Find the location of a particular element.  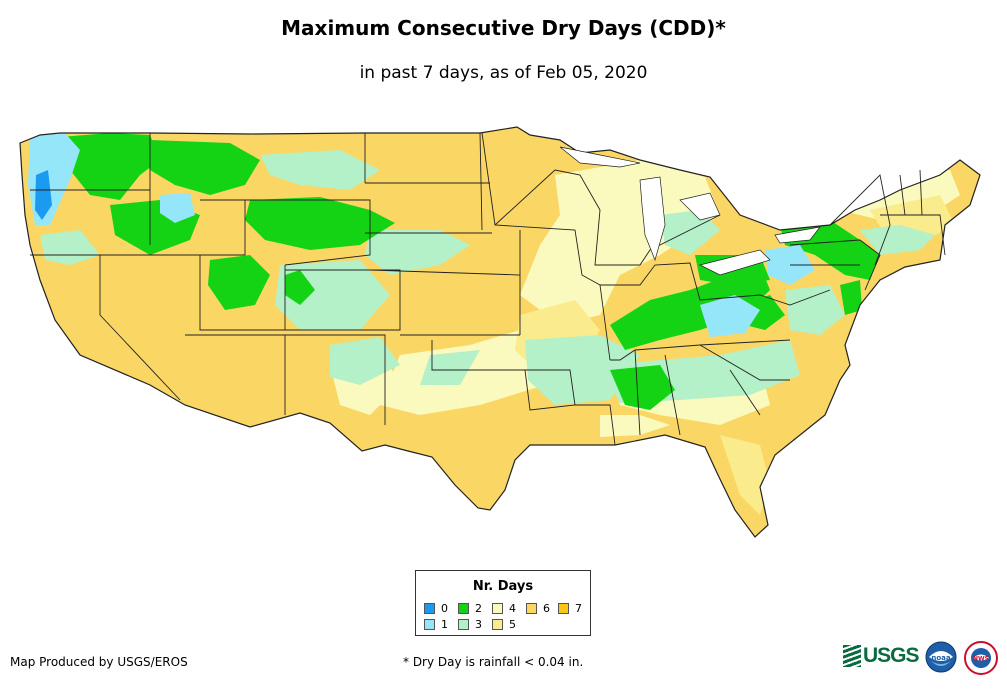

map-subtitle: in past 7 days, as of Feb 05, 2020 is located at coordinates (503, 73).